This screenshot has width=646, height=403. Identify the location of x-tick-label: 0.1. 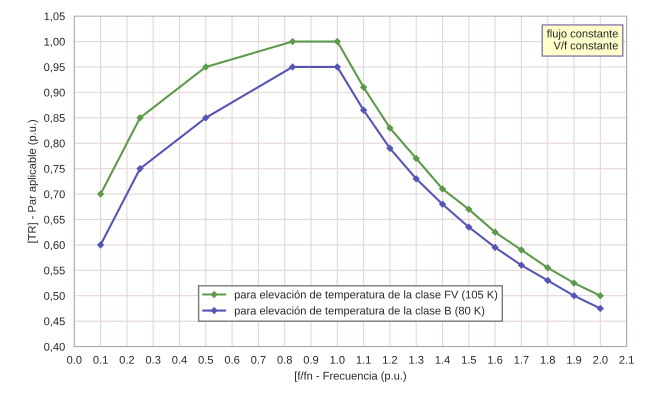
(100, 360).